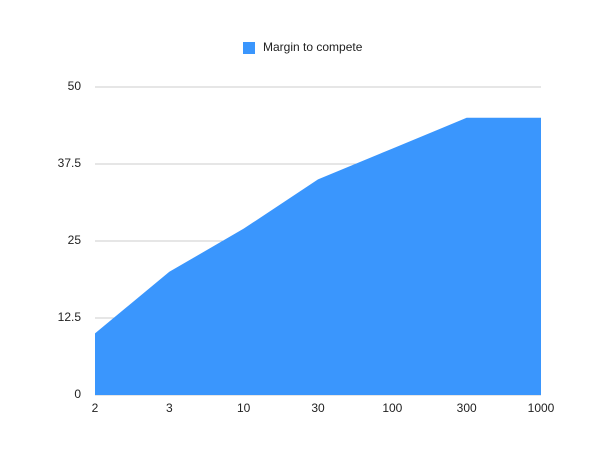 This screenshot has height=470, width=610. I want to click on y-tick-label: 25, so click(75, 240).